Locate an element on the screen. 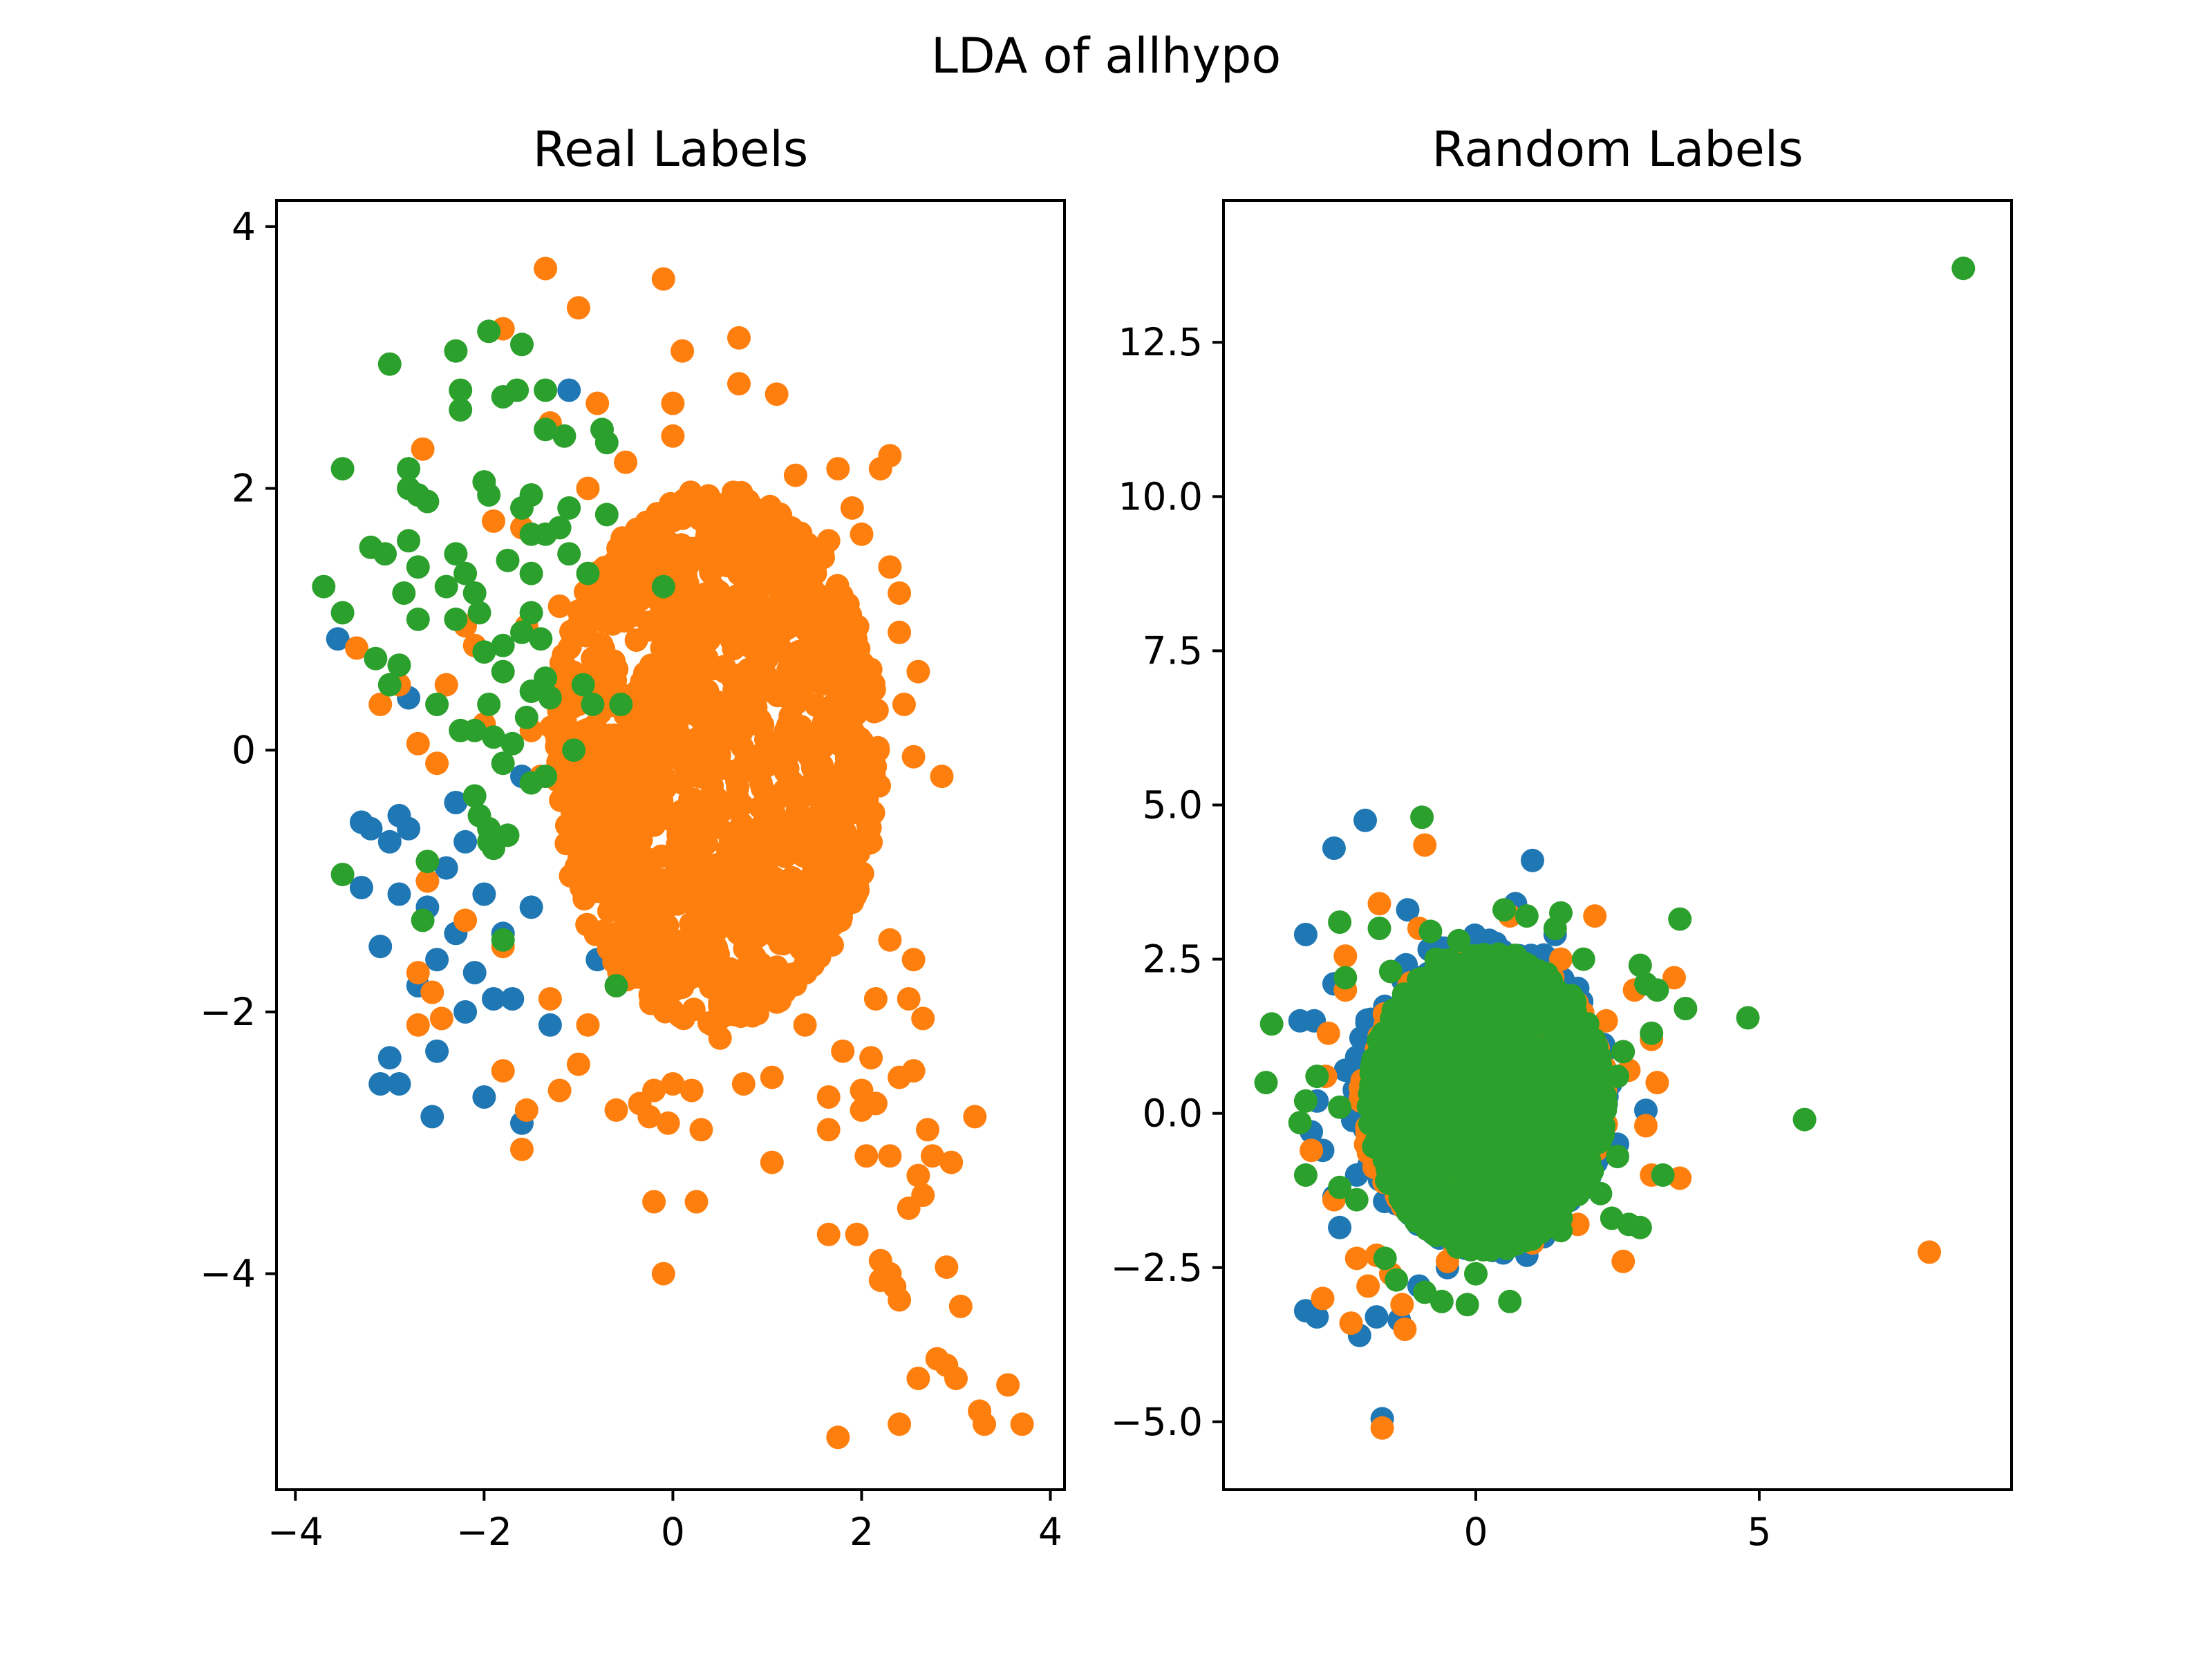 This screenshot has width=2212, height=1659. x-tick-label: −4 is located at coordinates (296, 1532).